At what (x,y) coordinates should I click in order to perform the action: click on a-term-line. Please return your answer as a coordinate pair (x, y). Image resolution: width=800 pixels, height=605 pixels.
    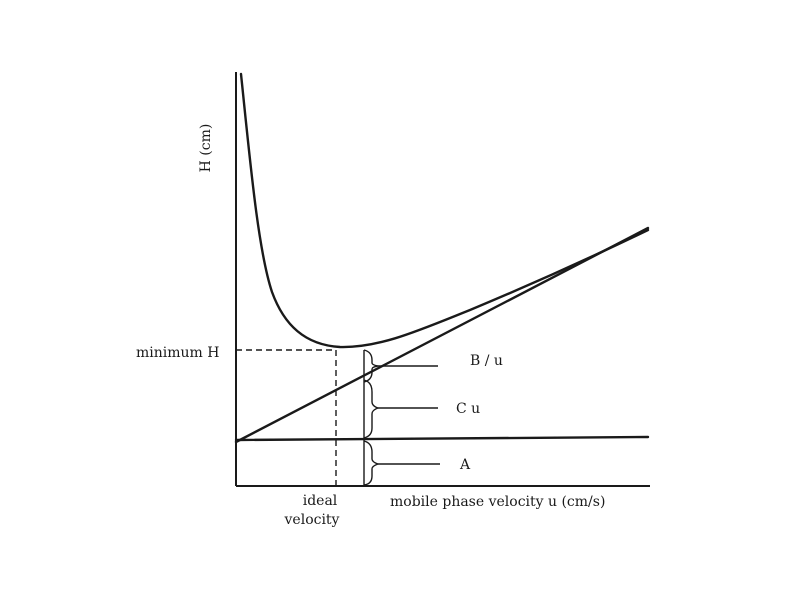
    Looking at the image, I should click on (442, 438).